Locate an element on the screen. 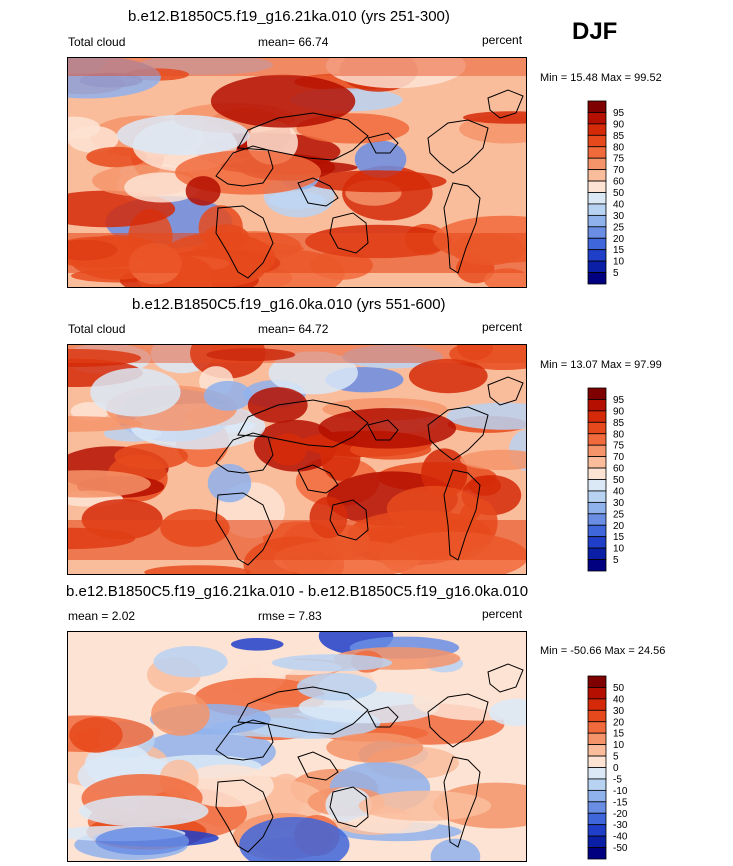  colorbar-tick-label: -40 is located at coordinates (620, 837).